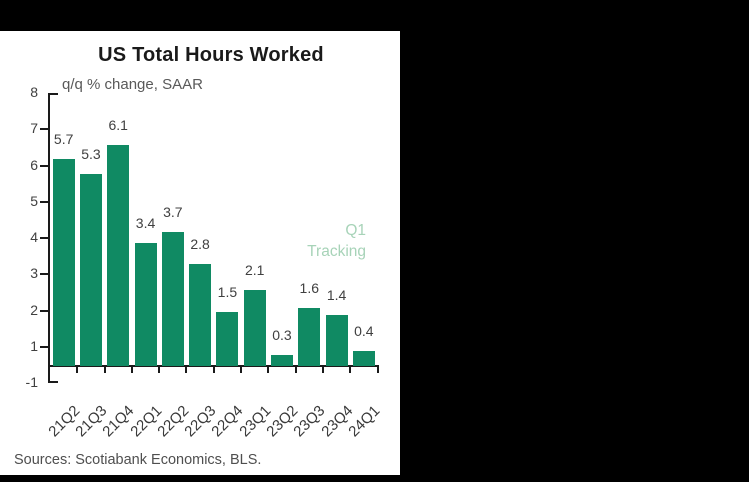  I want to click on y-axis-tick-label: 6, so click(34, 164).